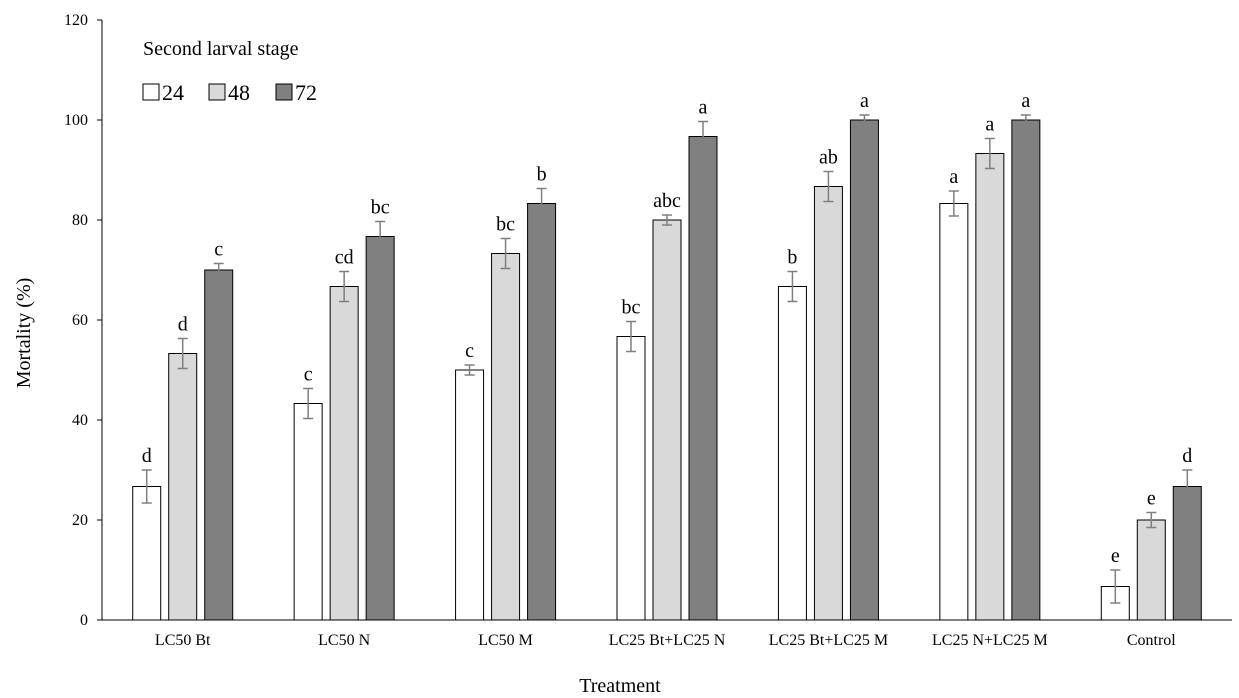  Describe the element at coordinates (306, 92) in the screenshot. I see `legend-label-72: 72` at that location.